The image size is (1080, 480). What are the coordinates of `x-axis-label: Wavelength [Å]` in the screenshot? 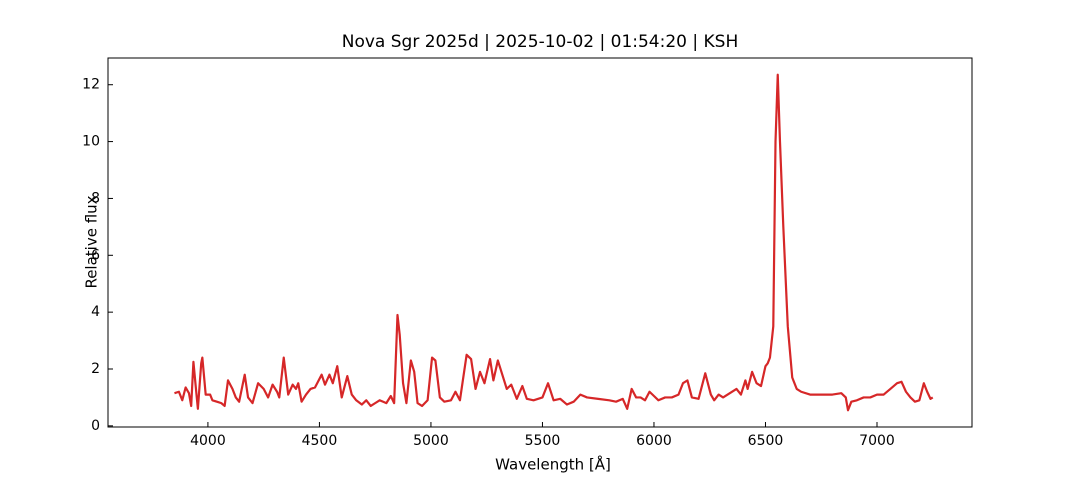 It's located at (553, 464).